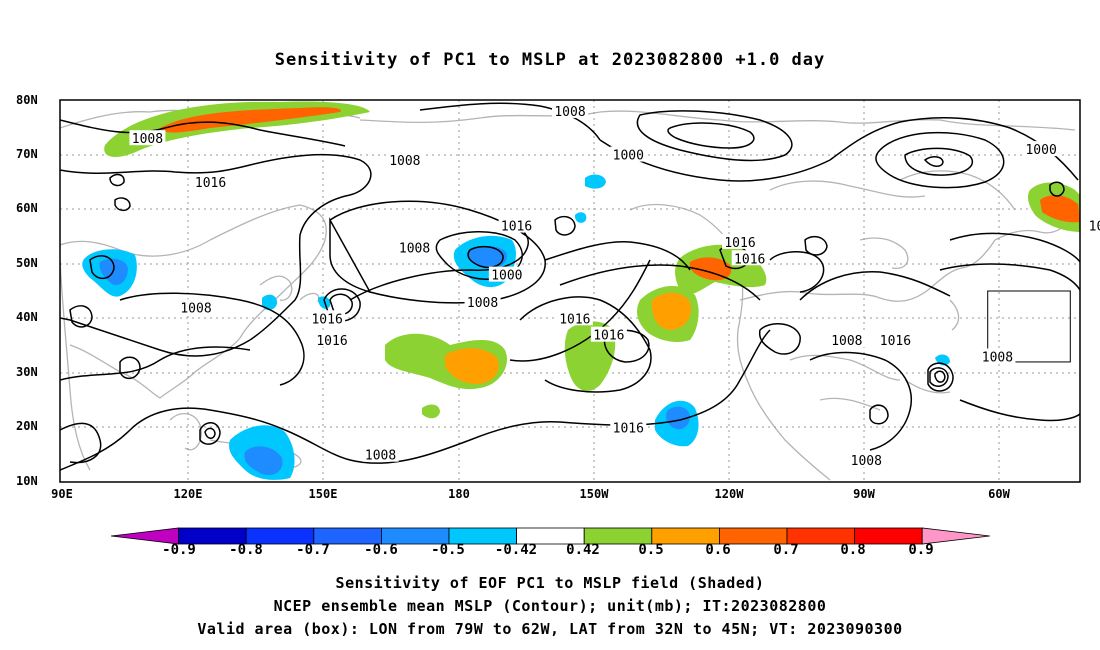 This screenshot has height=650, width=1100. I want to click on cb-tick-label: 0.6, so click(718, 550).